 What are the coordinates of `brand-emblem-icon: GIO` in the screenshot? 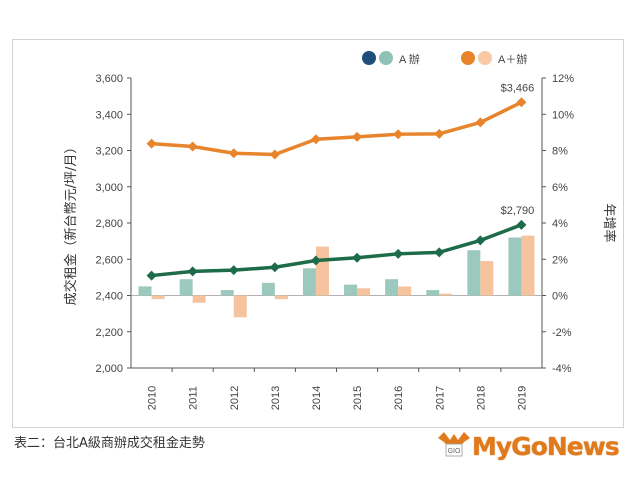 It's located at (454, 444).